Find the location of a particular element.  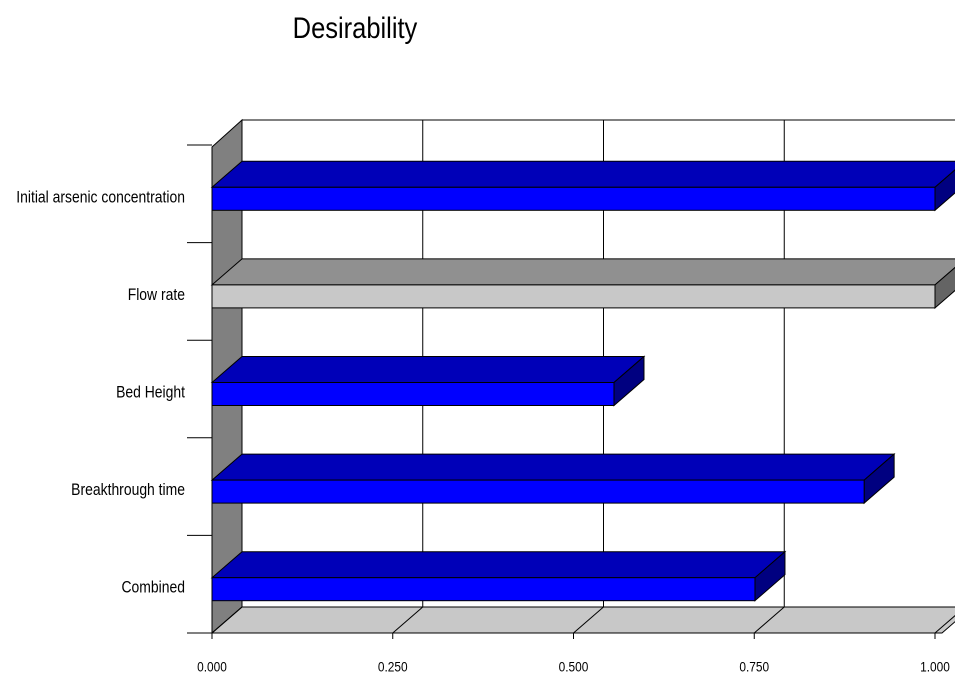

y-tick-label: Breakthrough time is located at coordinates (128, 490).